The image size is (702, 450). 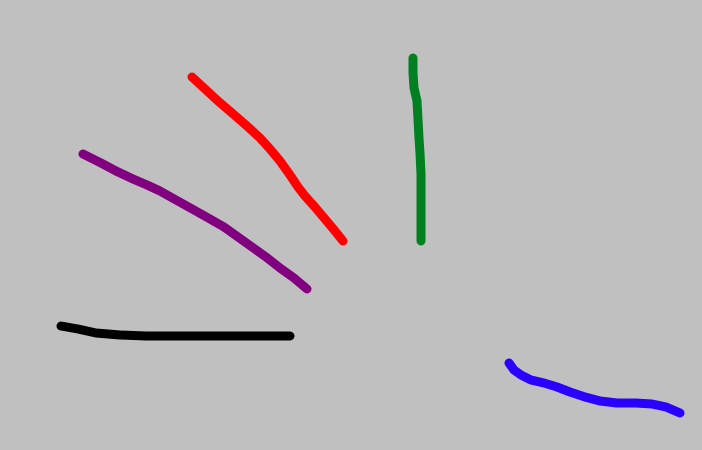 What do you see at coordinates (594, 388) in the screenshot?
I see `blue-stroke` at bounding box center [594, 388].